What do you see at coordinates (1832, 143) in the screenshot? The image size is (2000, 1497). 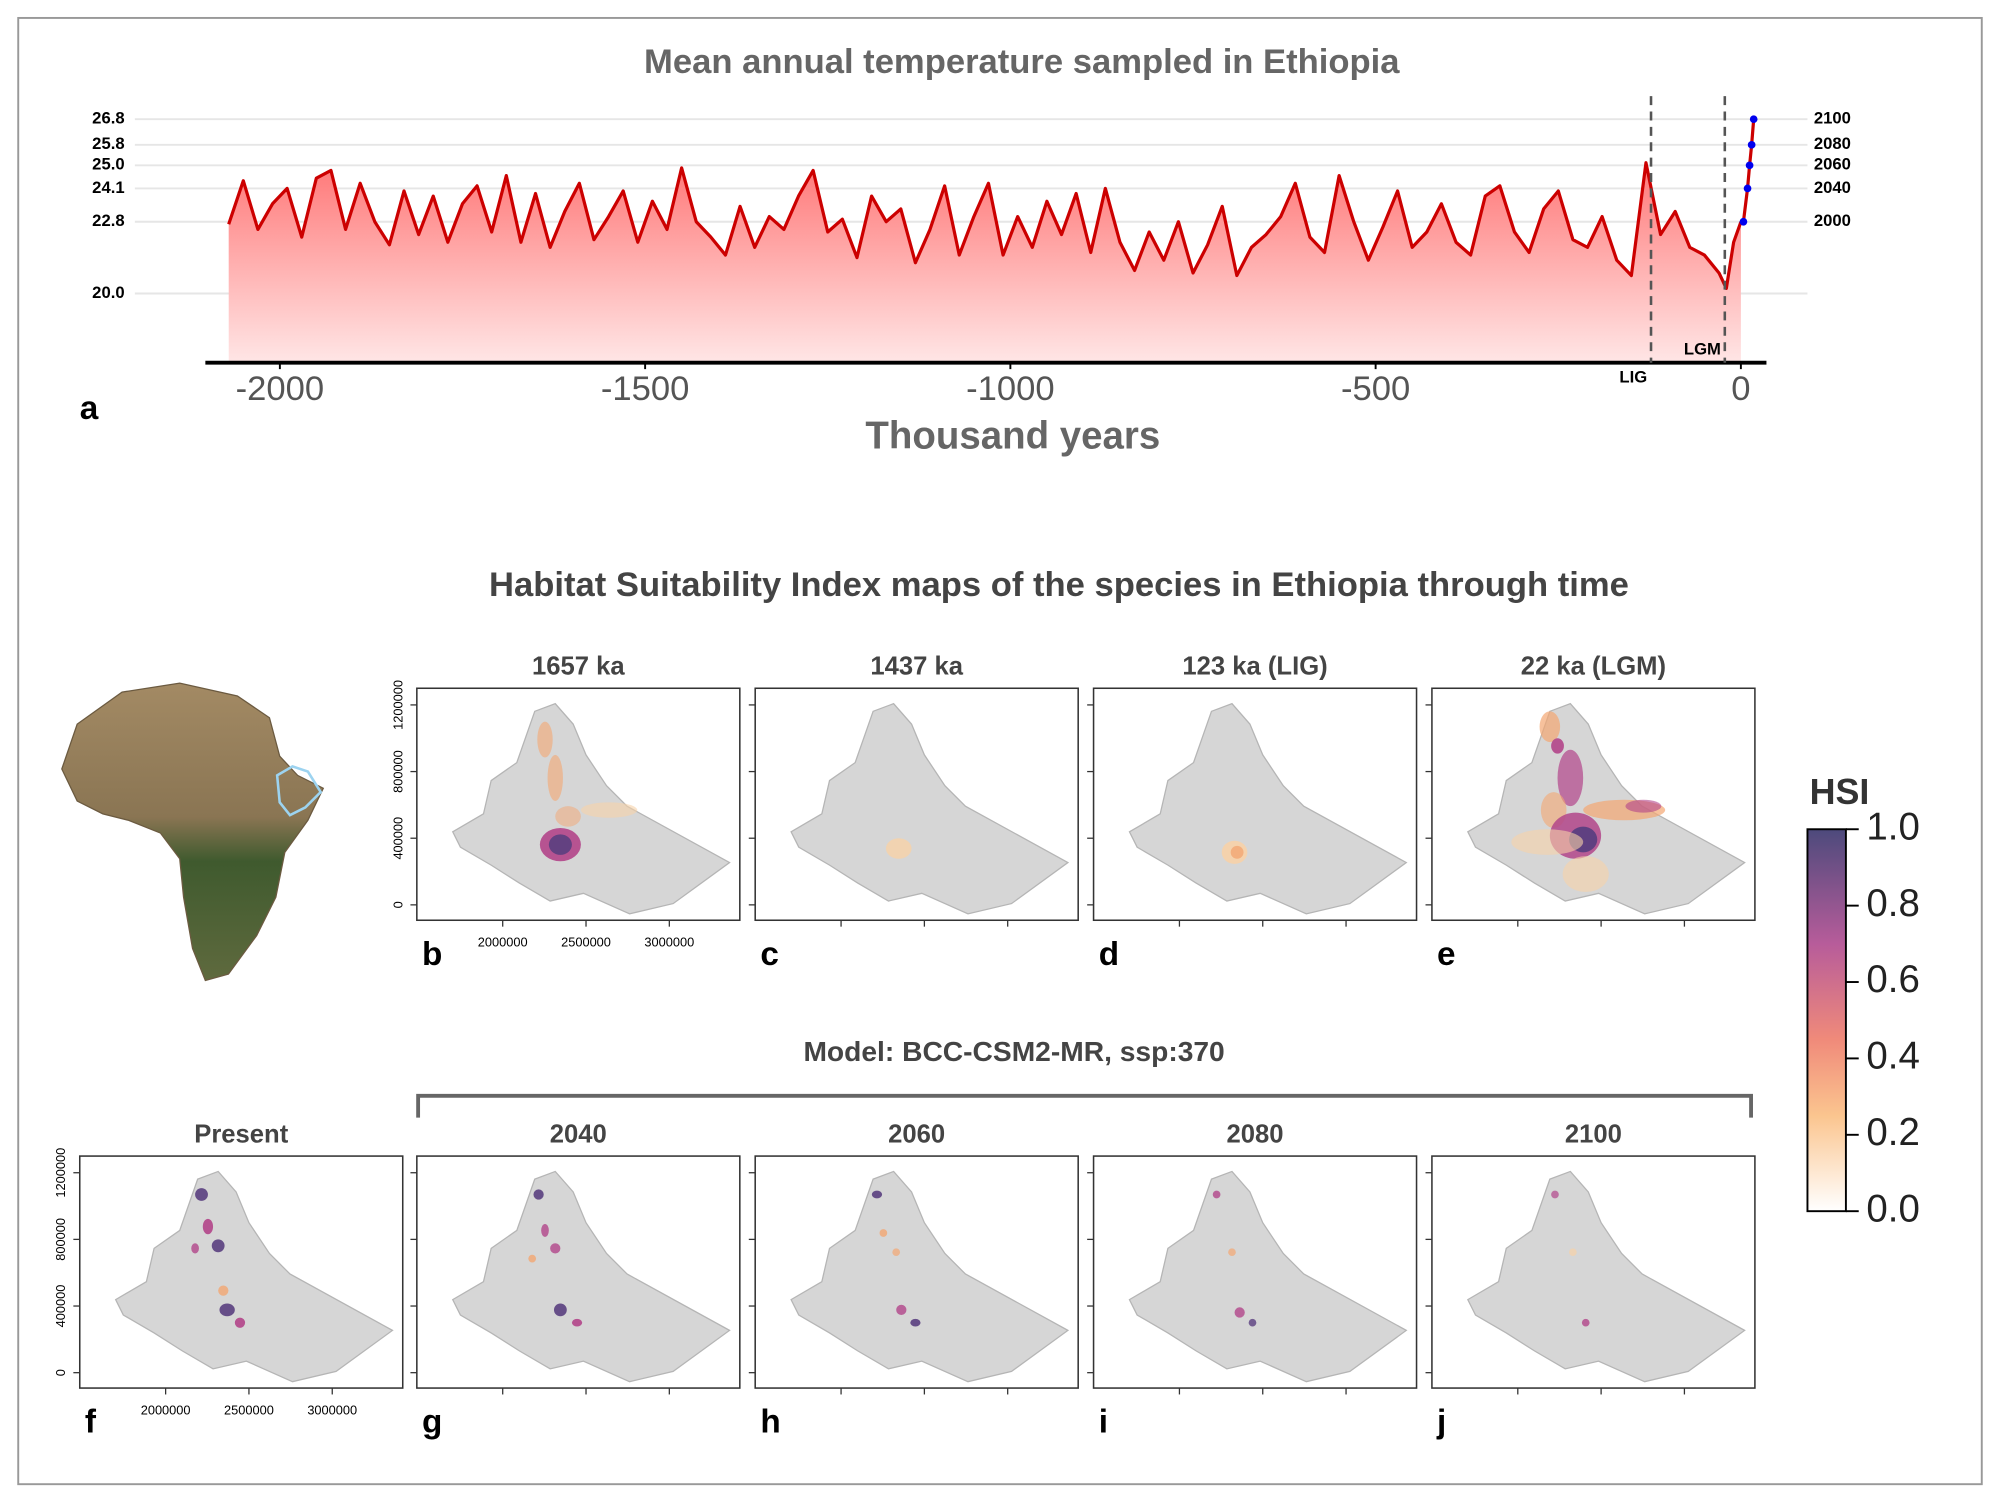 I see `future-year-label: 2080` at bounding box center [1832, 143].